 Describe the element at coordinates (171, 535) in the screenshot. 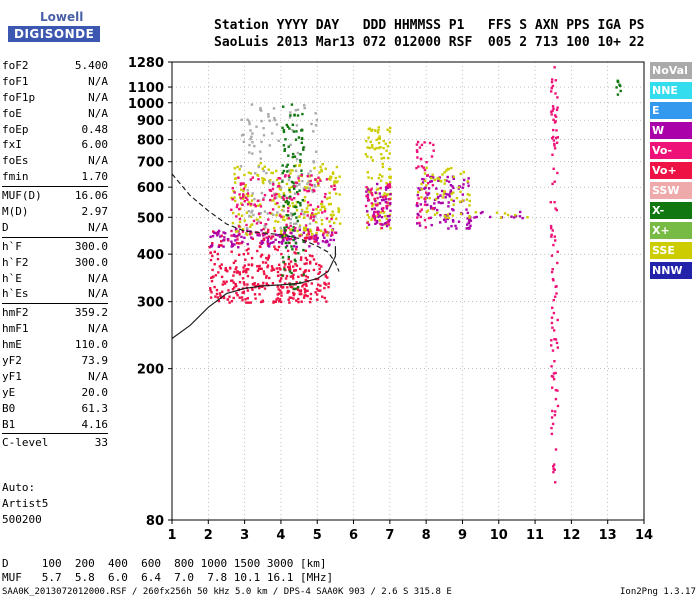

I see `x-tick-label: 1` at that location.